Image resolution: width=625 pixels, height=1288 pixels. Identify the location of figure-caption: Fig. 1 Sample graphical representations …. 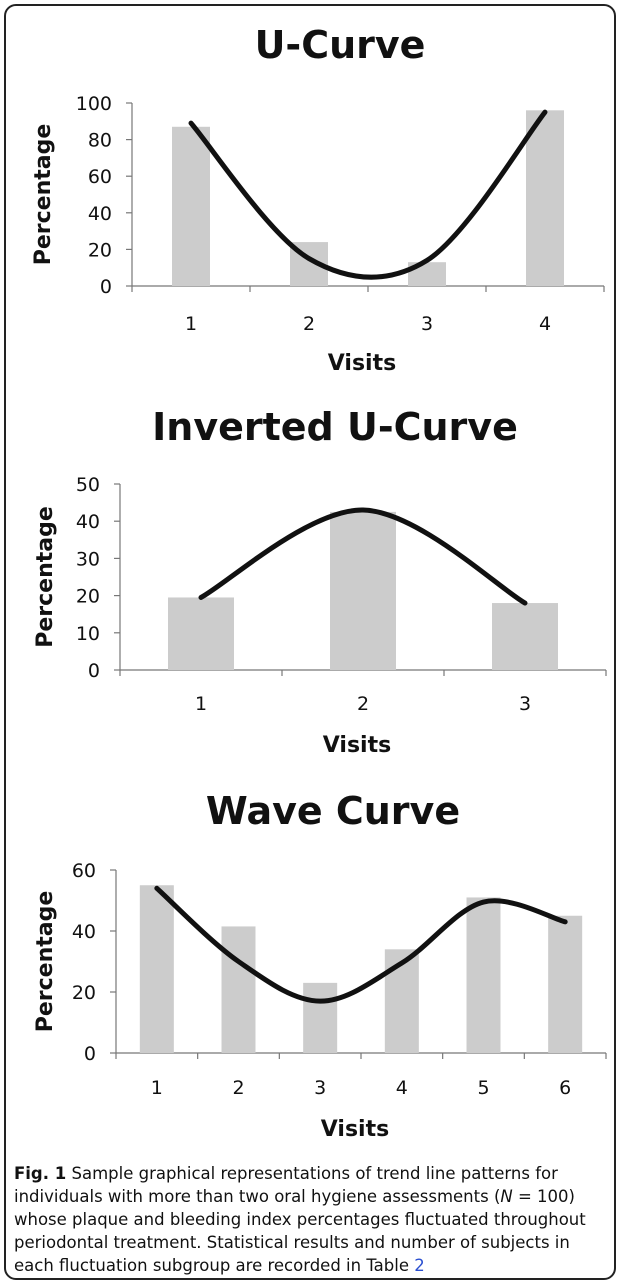
(312, 1219).